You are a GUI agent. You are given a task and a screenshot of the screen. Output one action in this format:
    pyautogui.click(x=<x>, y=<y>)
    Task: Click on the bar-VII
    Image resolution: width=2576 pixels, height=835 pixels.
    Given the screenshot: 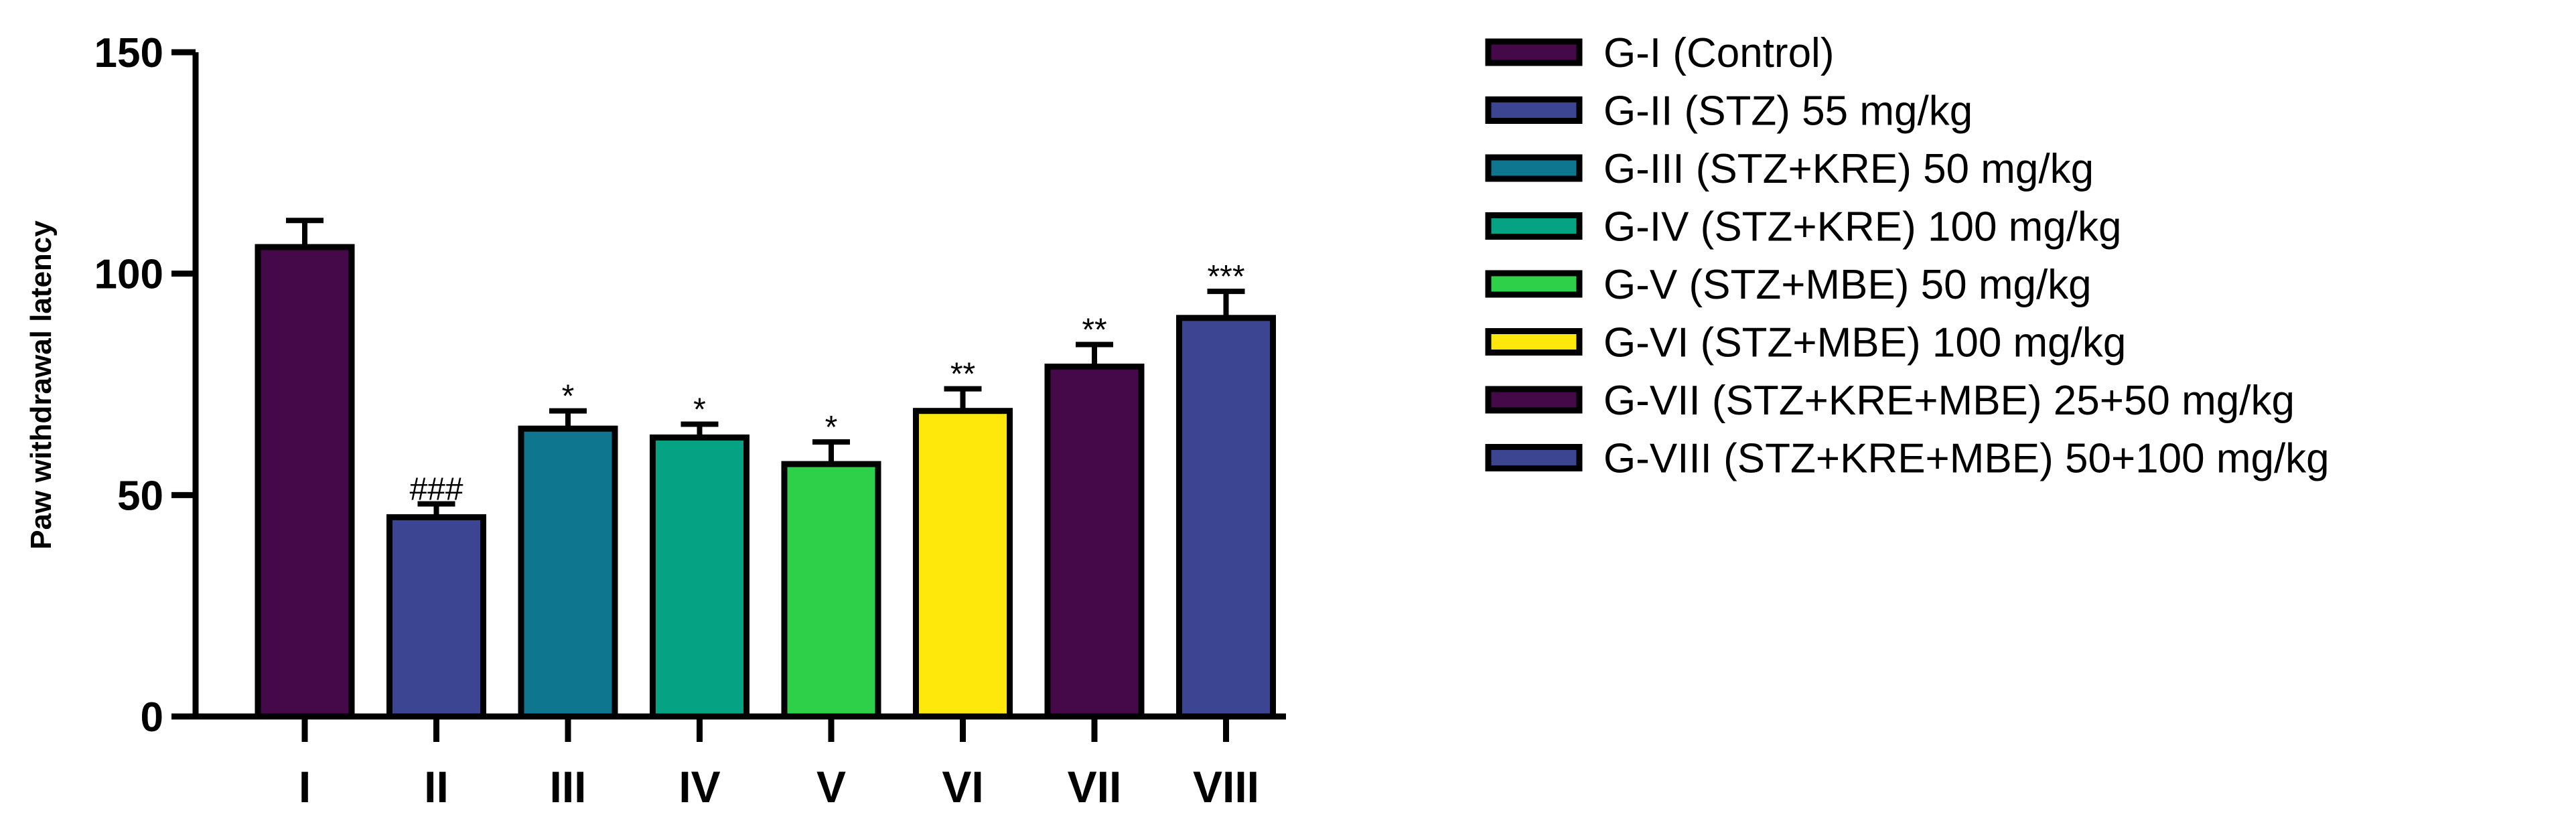 What is the action you would take?
    pyautogui.click(x=1094, y=542)
    